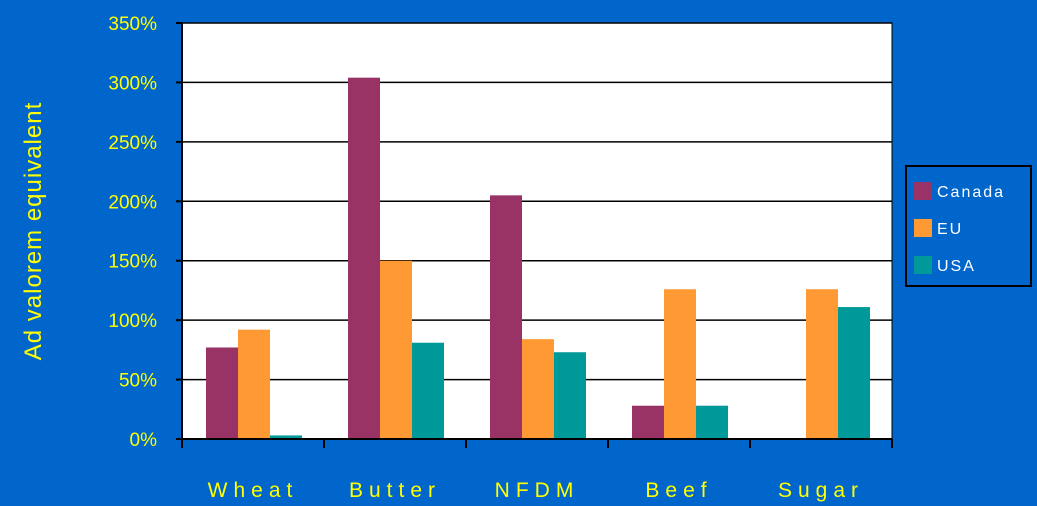 The width and height of the screenshot is (1037, 506). I want to click on legend-label-canada: Canada, so click(971, 192).